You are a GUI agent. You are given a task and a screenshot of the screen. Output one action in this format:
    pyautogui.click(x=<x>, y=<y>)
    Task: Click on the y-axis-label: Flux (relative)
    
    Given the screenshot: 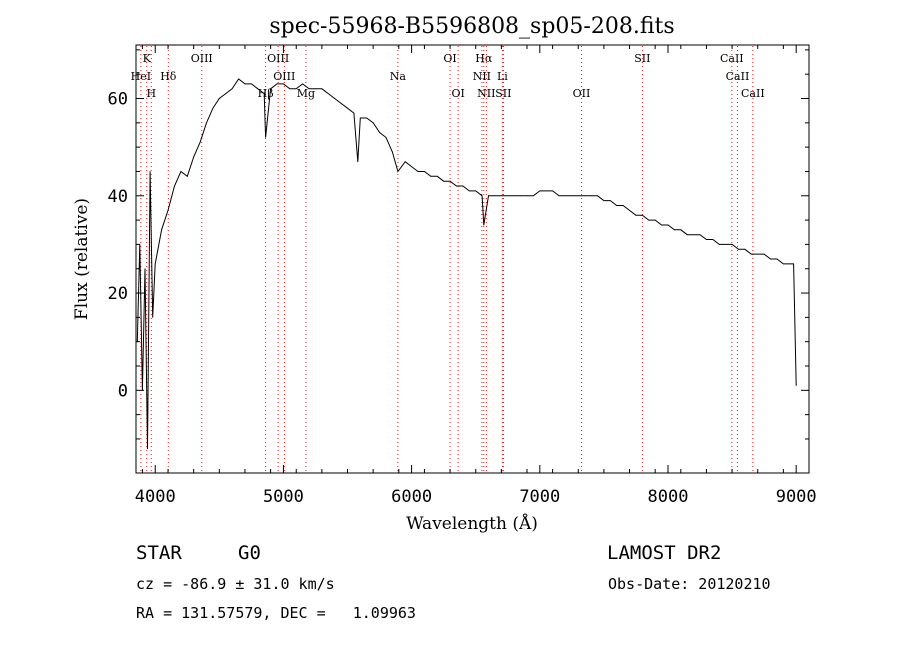 What is the action you would take?
    pyautogui.click(x=82, y=259)
    